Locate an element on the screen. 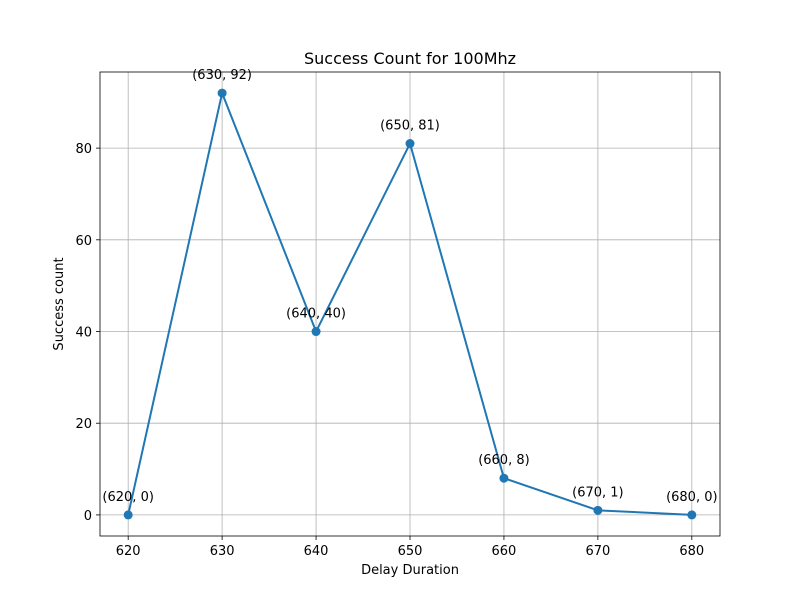  x-tick-label: 640 is located at coordinates (316, 551).